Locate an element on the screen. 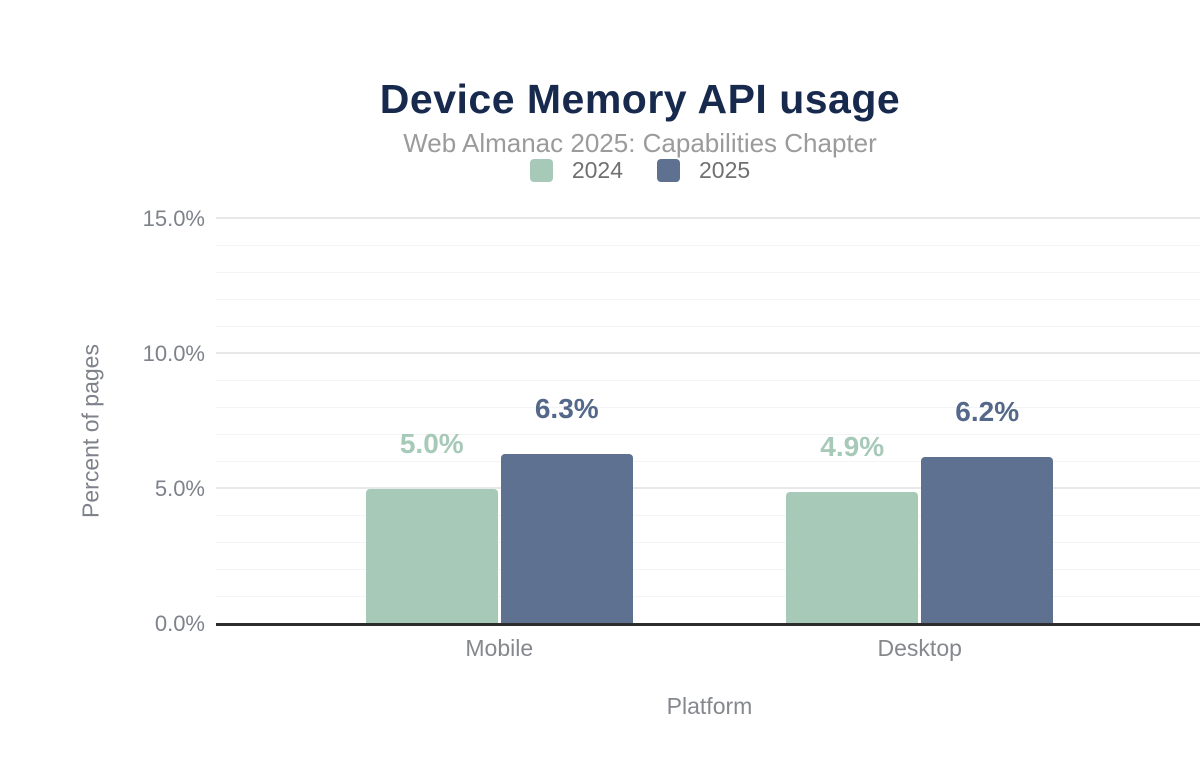  y-tick-label: 5.0% is located at coordinates (179, 488).